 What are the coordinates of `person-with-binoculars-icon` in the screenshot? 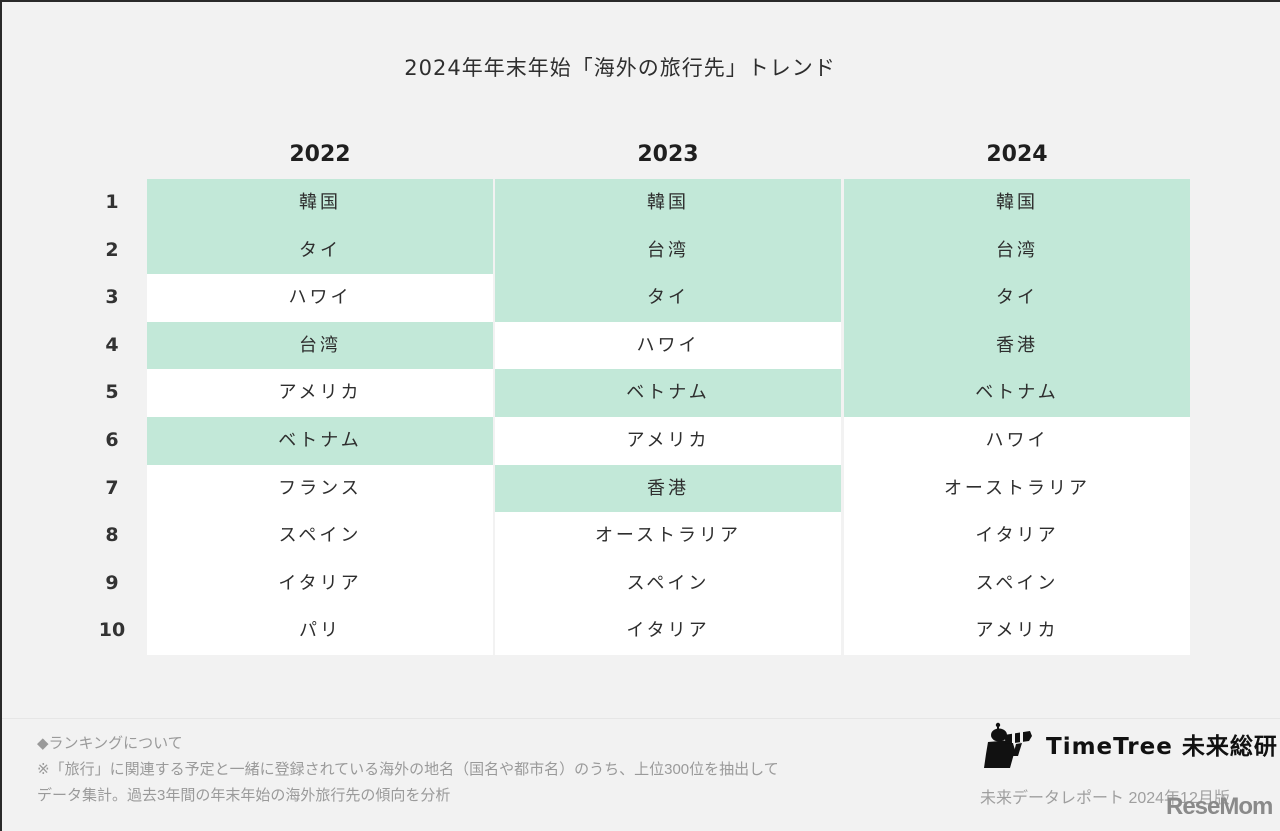 It's located at (1008, 745).